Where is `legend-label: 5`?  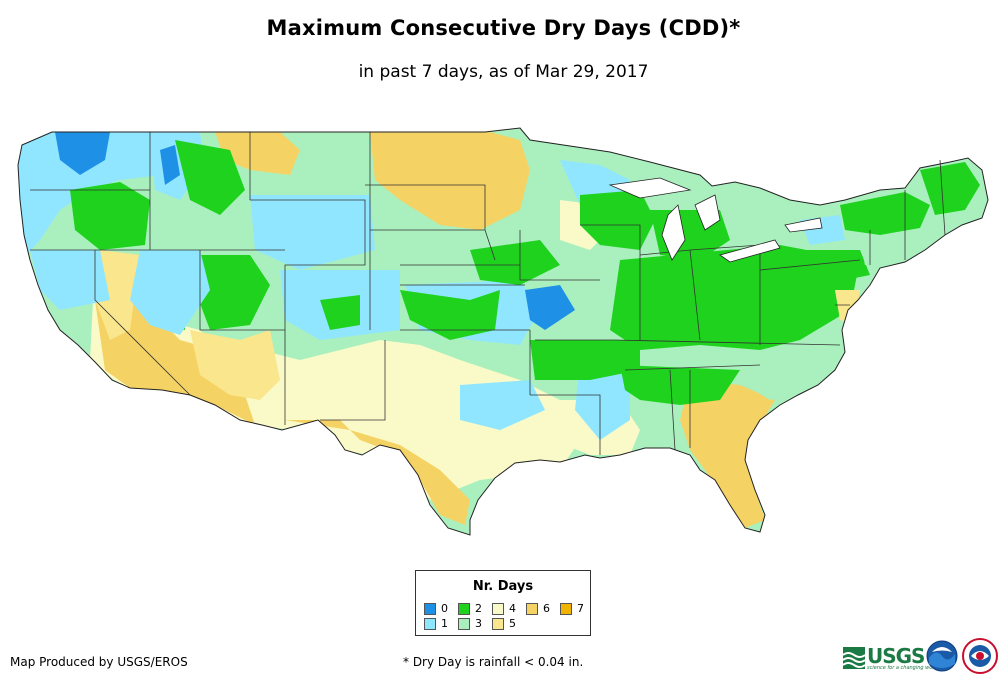 legend-label: 5 is located at coordinates (512, 623).